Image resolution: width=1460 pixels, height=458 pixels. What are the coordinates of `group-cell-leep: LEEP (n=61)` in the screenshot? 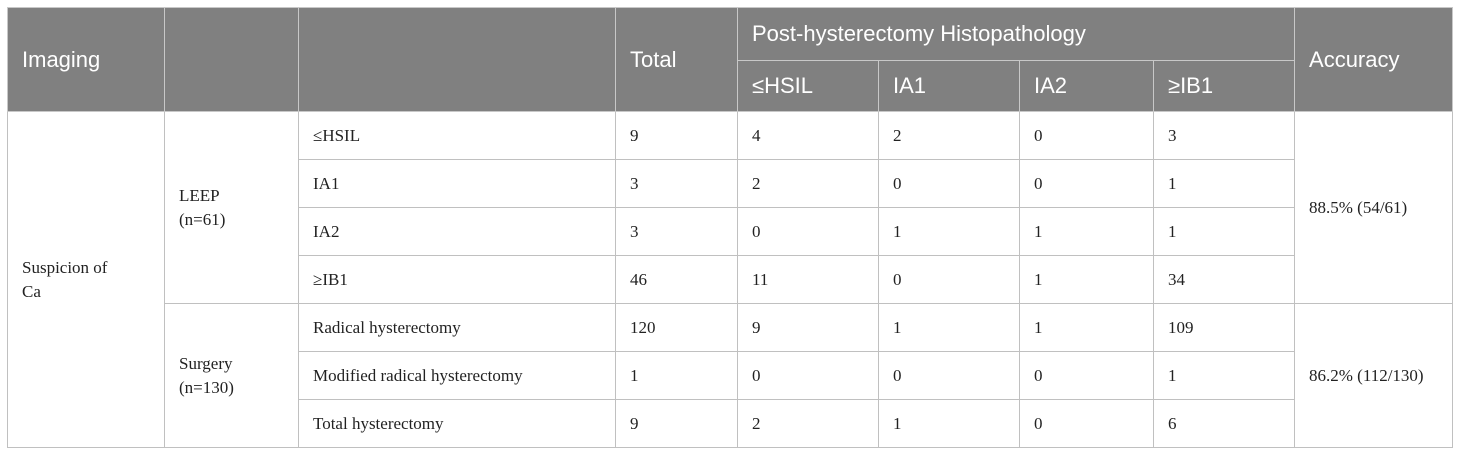 It's located at (231, 207).